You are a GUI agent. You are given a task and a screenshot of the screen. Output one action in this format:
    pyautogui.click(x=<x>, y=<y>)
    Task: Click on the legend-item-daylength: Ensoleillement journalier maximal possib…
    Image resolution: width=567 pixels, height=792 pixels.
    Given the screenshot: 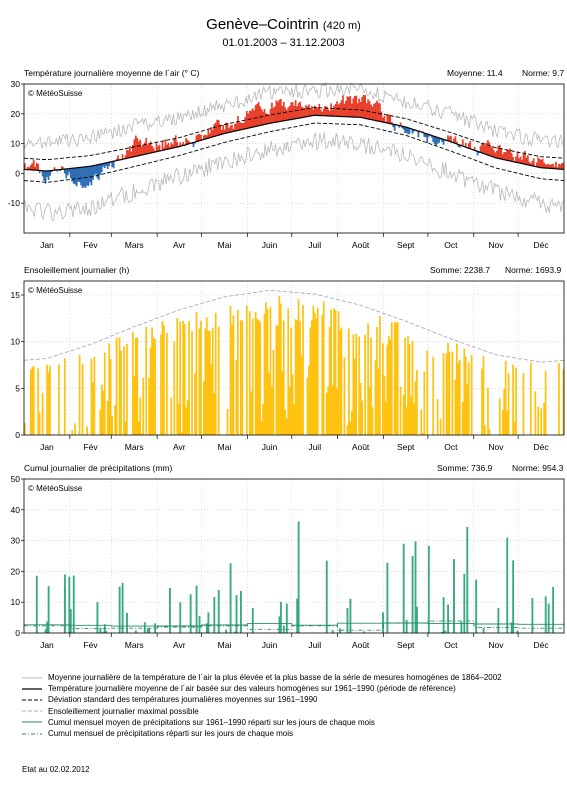 What is the action you would take?
    pyautogui.click(x=262, y=711)
    